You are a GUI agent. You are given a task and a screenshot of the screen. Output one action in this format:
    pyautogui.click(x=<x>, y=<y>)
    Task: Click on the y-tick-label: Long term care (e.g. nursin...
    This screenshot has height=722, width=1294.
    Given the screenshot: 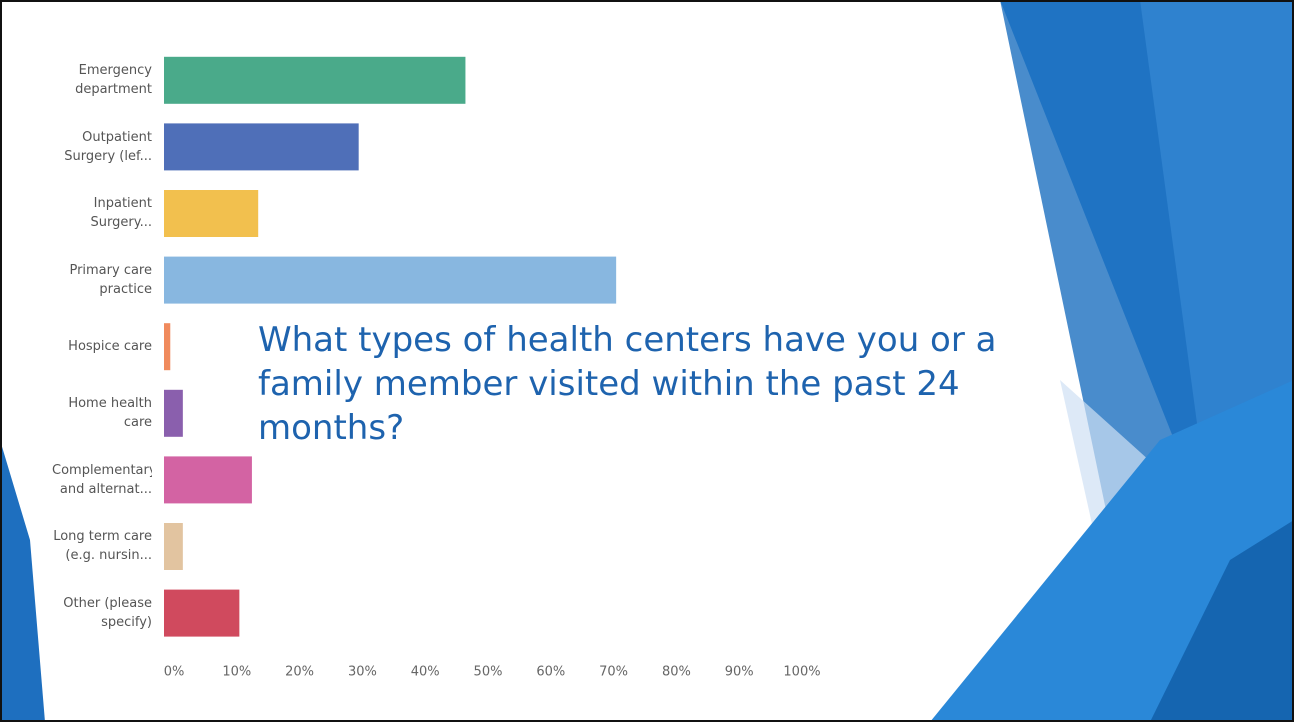 What is the action you would take?
    pyautogui.click(x=78, y=546)
    